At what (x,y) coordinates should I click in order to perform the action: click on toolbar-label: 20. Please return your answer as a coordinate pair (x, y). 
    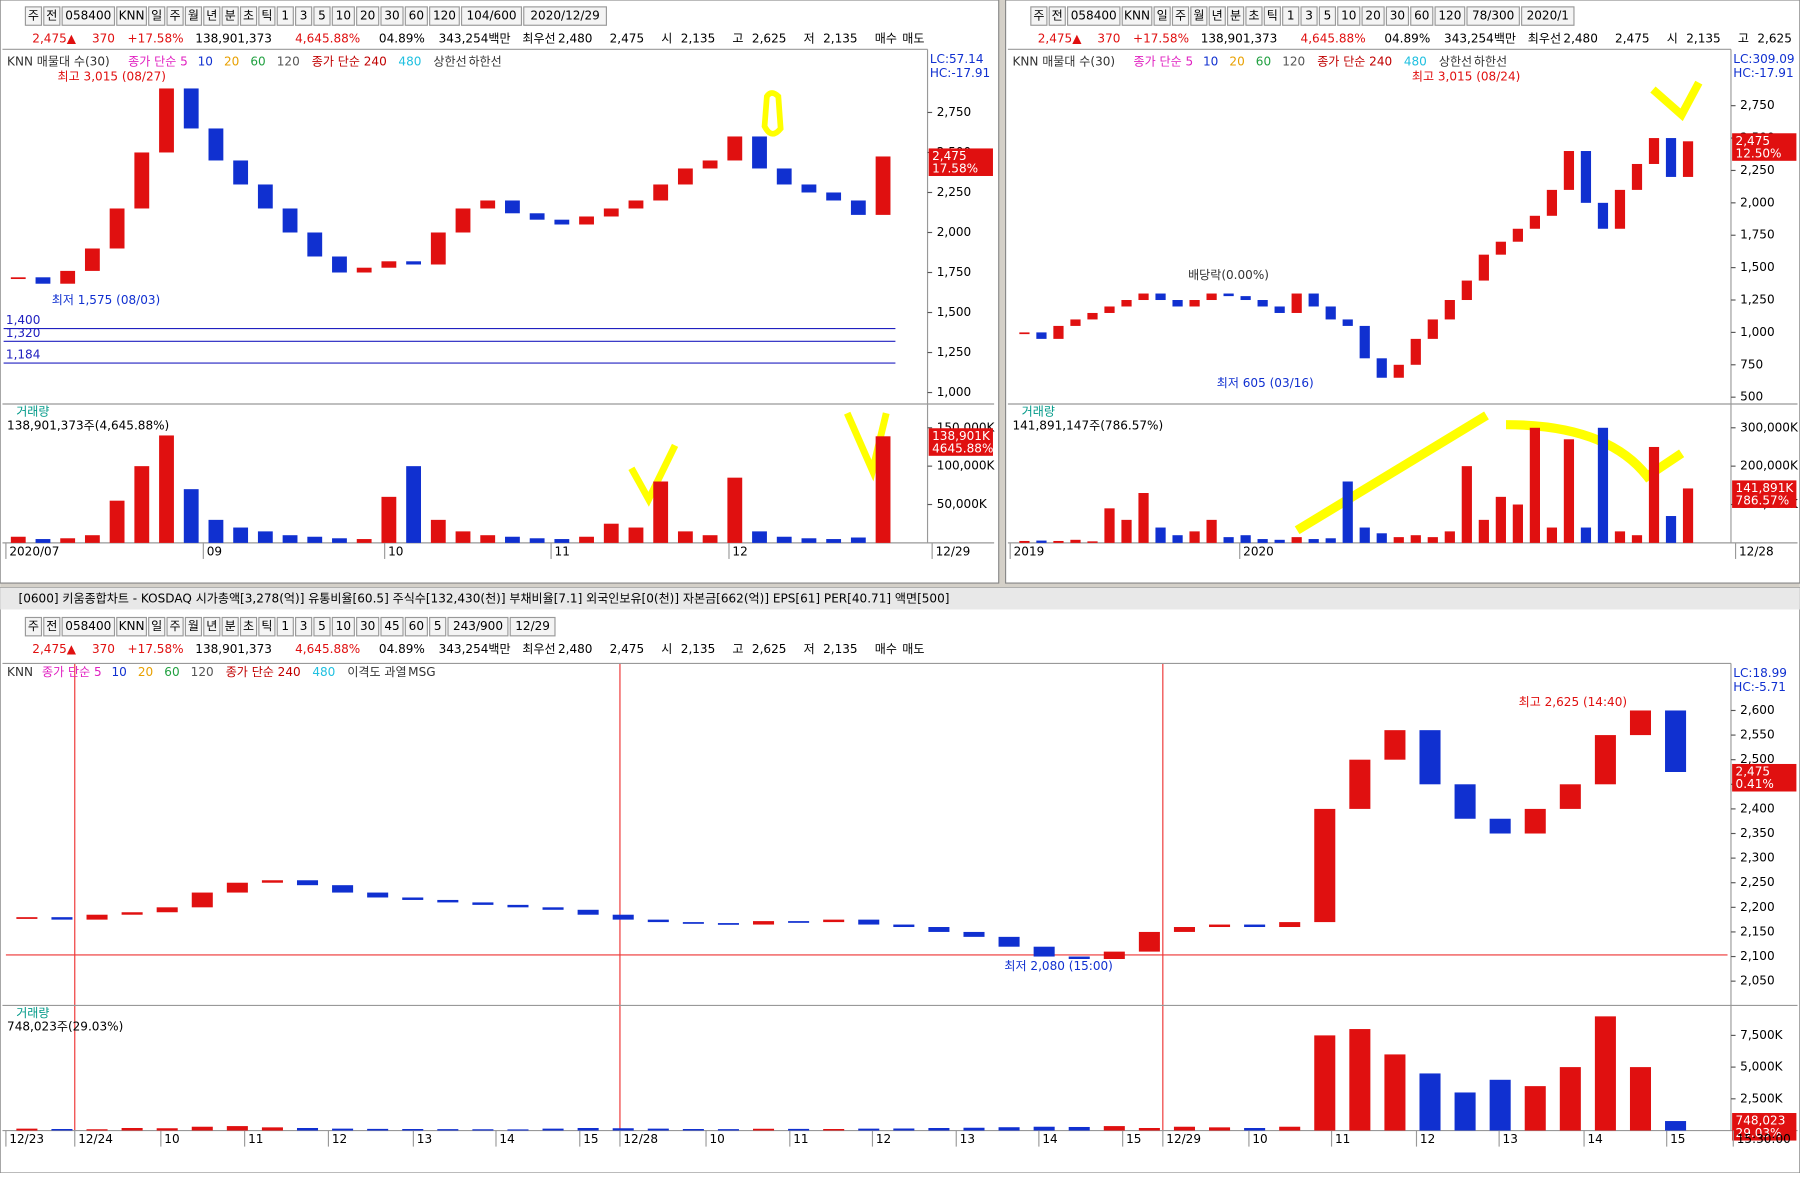
    Looking at the image, I should click on (367, 16).